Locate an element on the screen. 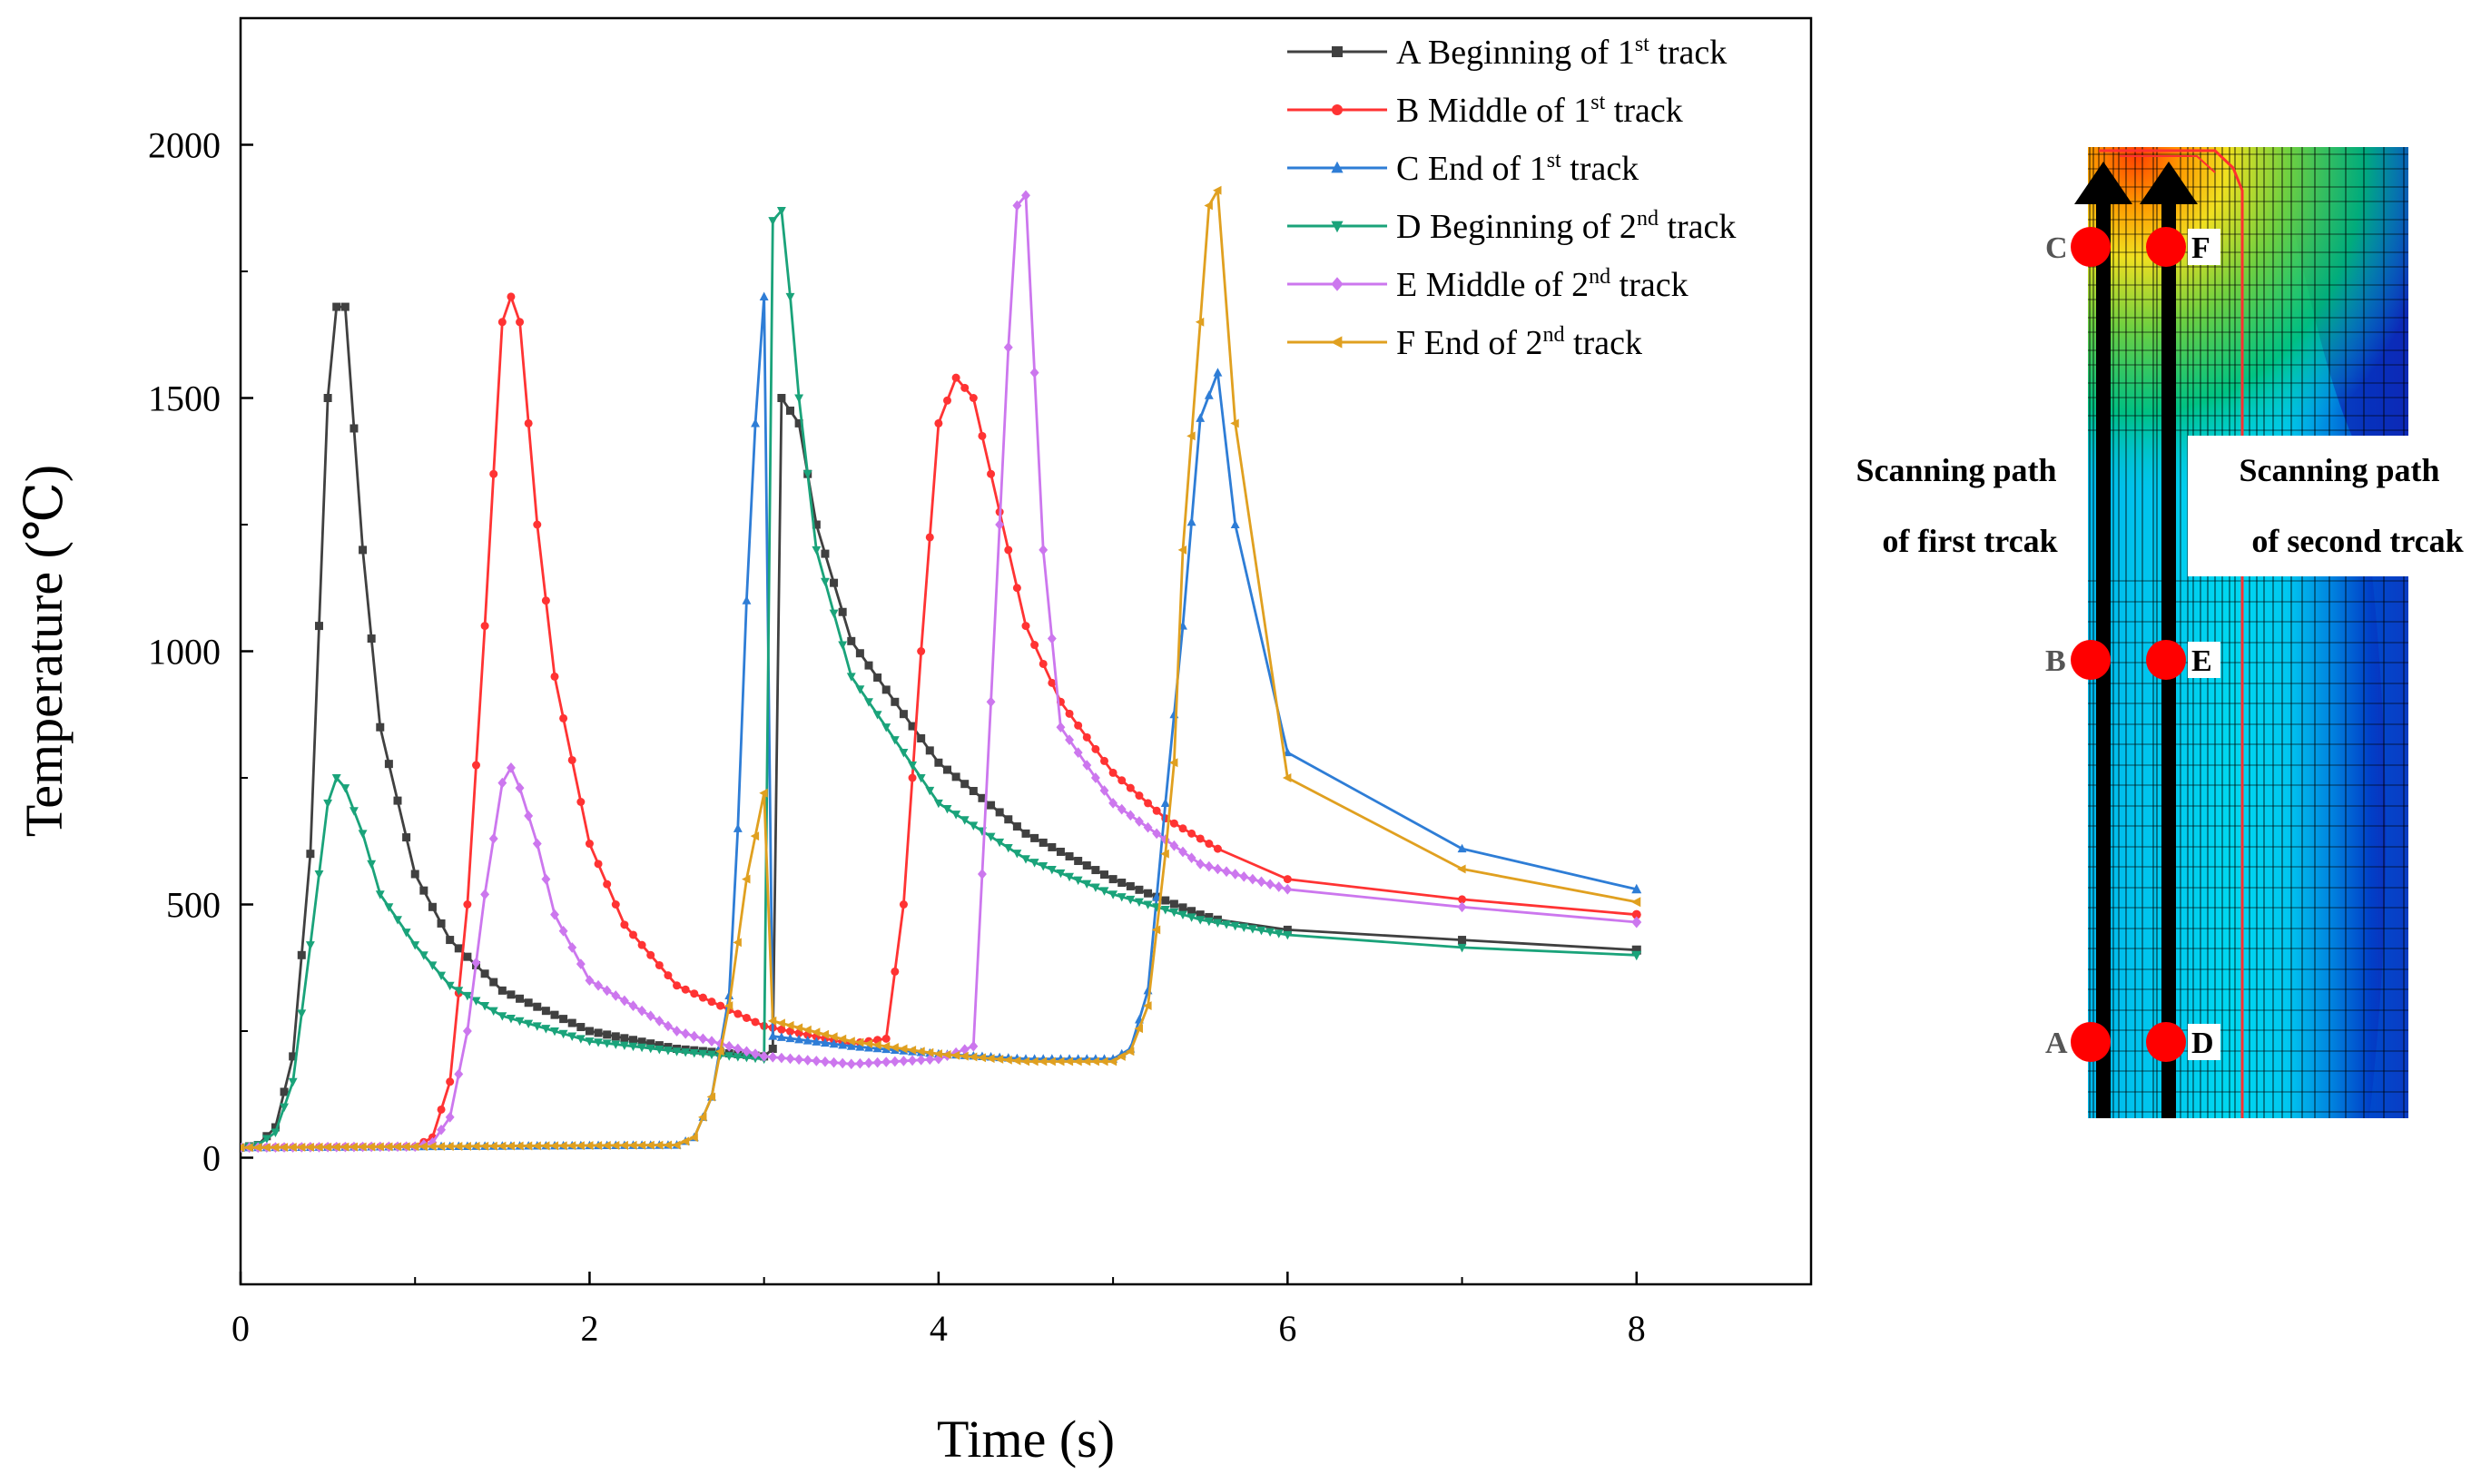  point-c: C is located at coordinates (2078, 247).